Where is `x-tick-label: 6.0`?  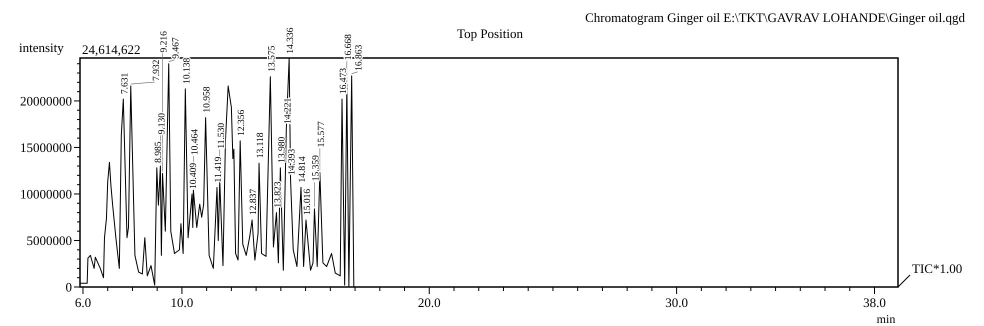
x-tick-label: 6.0 is located at coordinates (83, 302).